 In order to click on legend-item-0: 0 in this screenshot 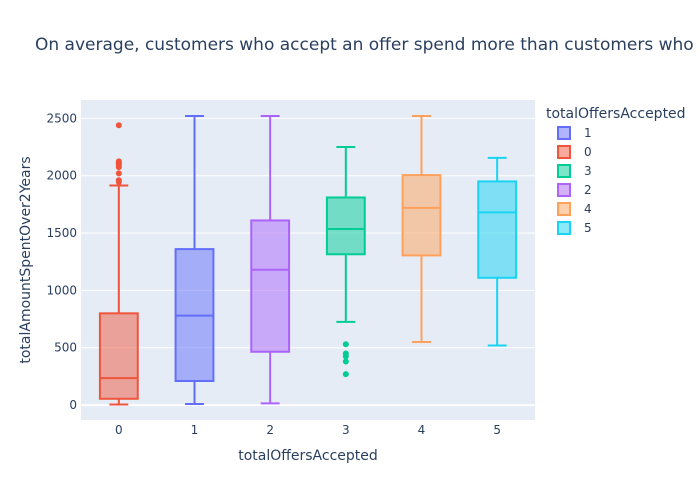, I will do `click(574, 152)`.